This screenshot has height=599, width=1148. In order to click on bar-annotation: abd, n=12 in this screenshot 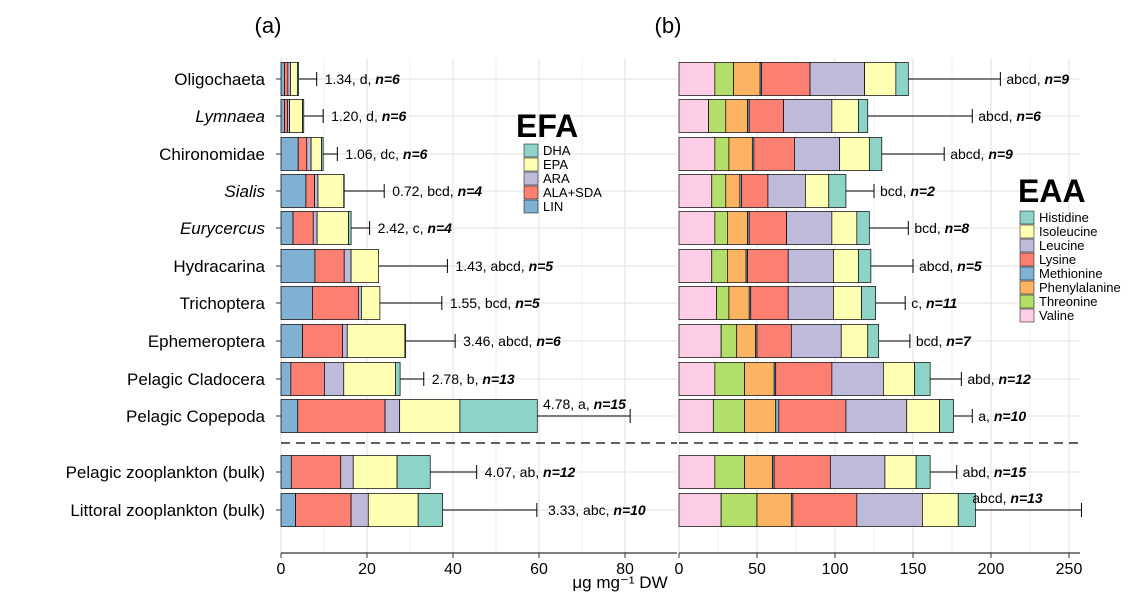, I will do `click(999, 379)`.